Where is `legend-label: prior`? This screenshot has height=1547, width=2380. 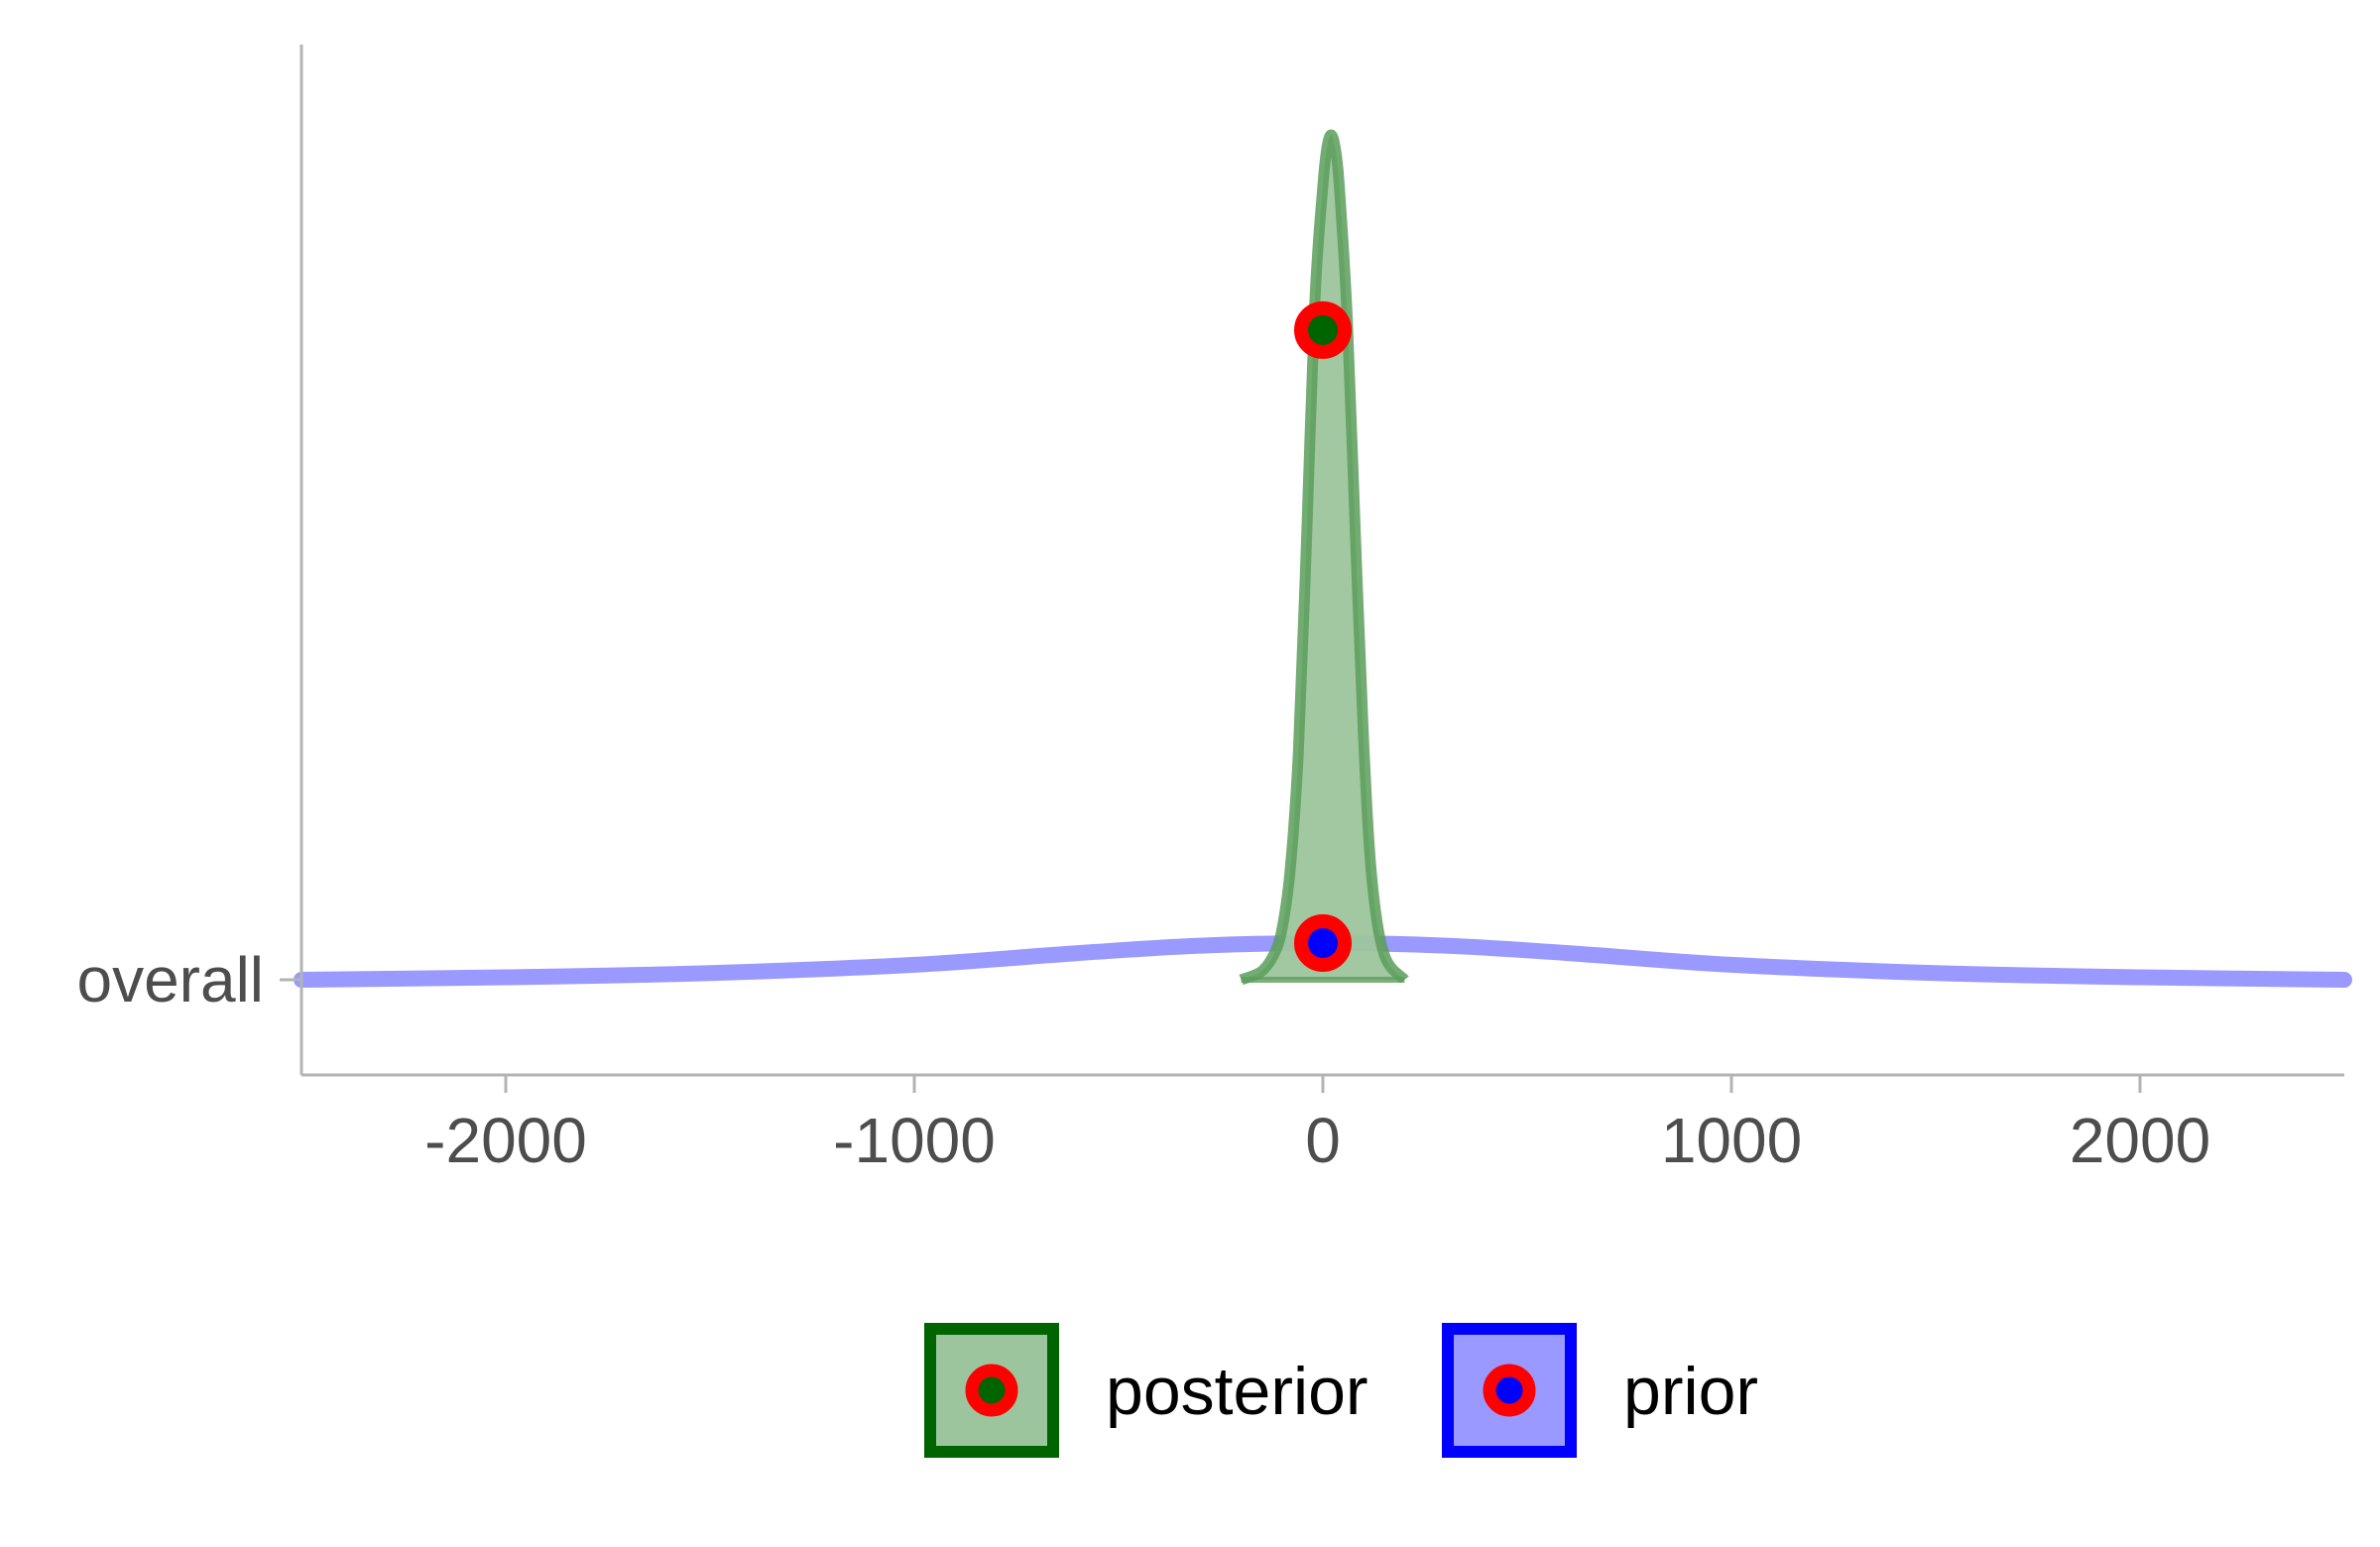 legend-label: prior is located at coordinates (1690, 1391).